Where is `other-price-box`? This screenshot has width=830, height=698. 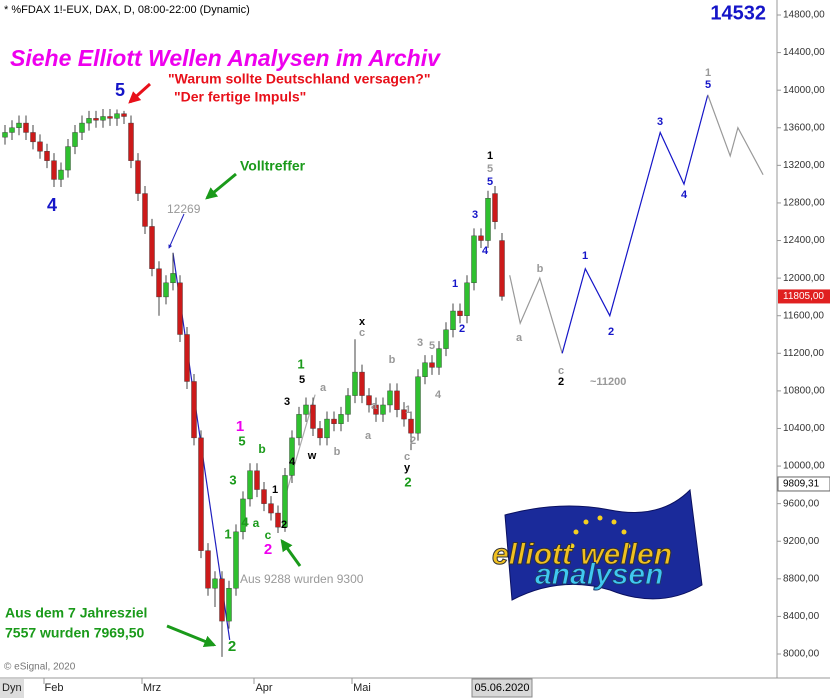 other-price-box is located at coordinates (803, 484).